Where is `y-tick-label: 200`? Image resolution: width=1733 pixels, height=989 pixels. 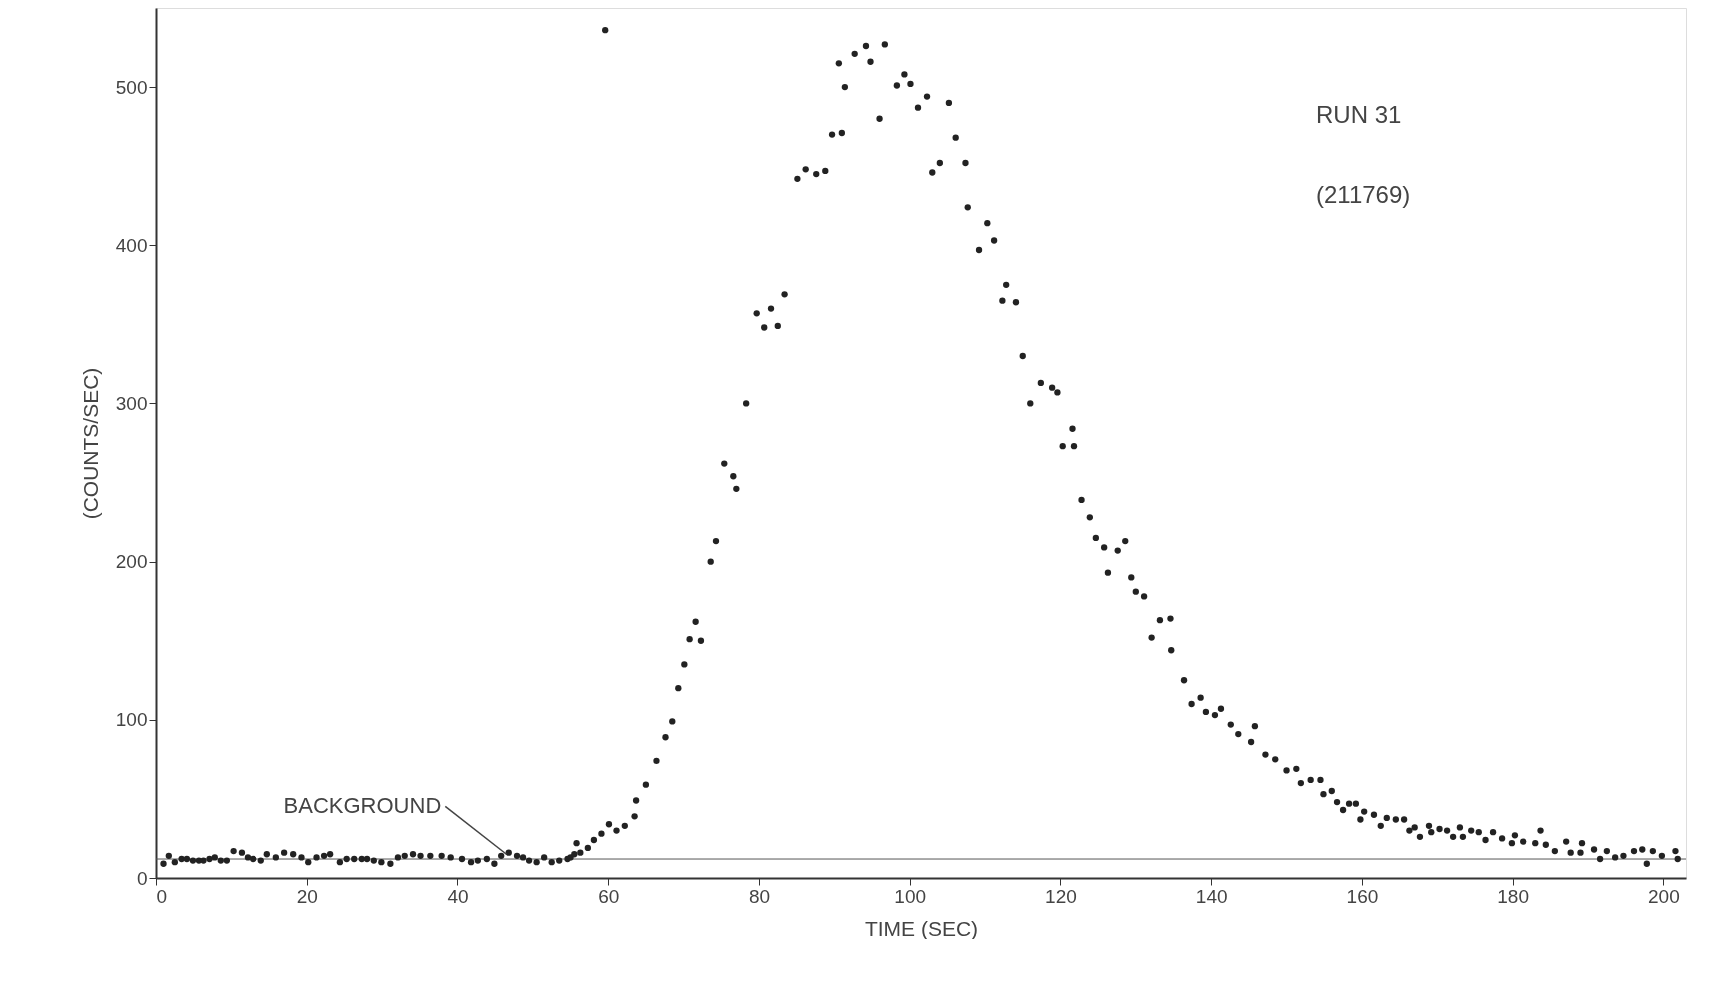
y-tick-label: 200 is located at coordinates (131, 562).